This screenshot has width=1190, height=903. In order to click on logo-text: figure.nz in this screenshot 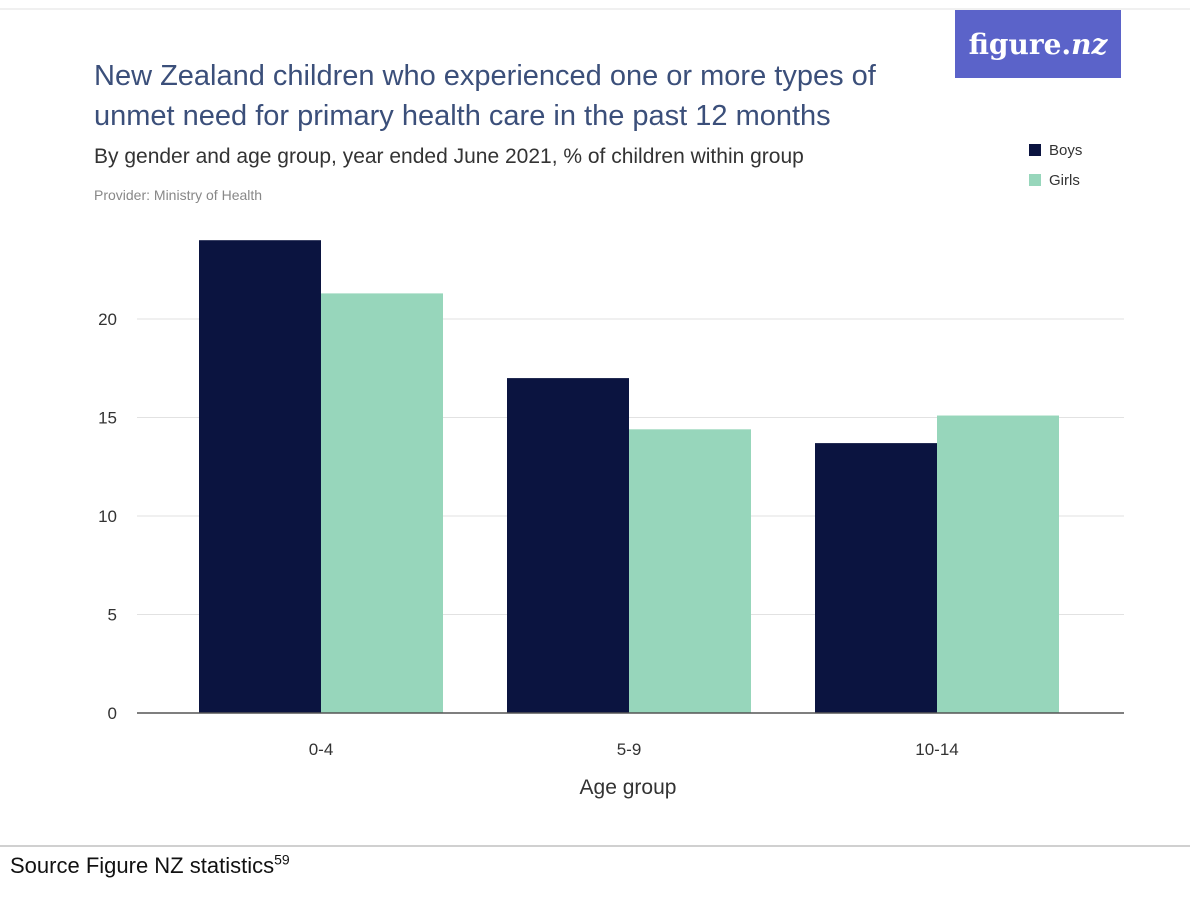, I will do `click(1038, 44)`.